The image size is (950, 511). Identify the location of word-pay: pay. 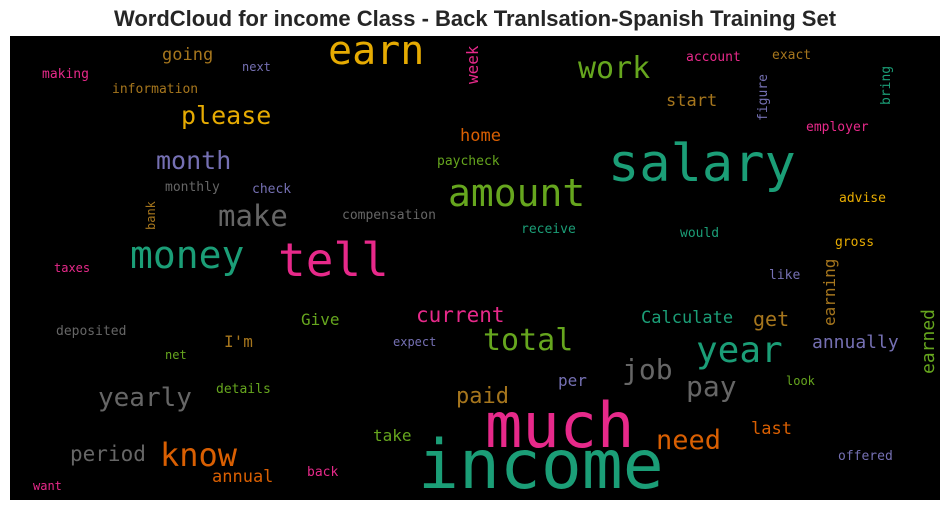
(711, 386).